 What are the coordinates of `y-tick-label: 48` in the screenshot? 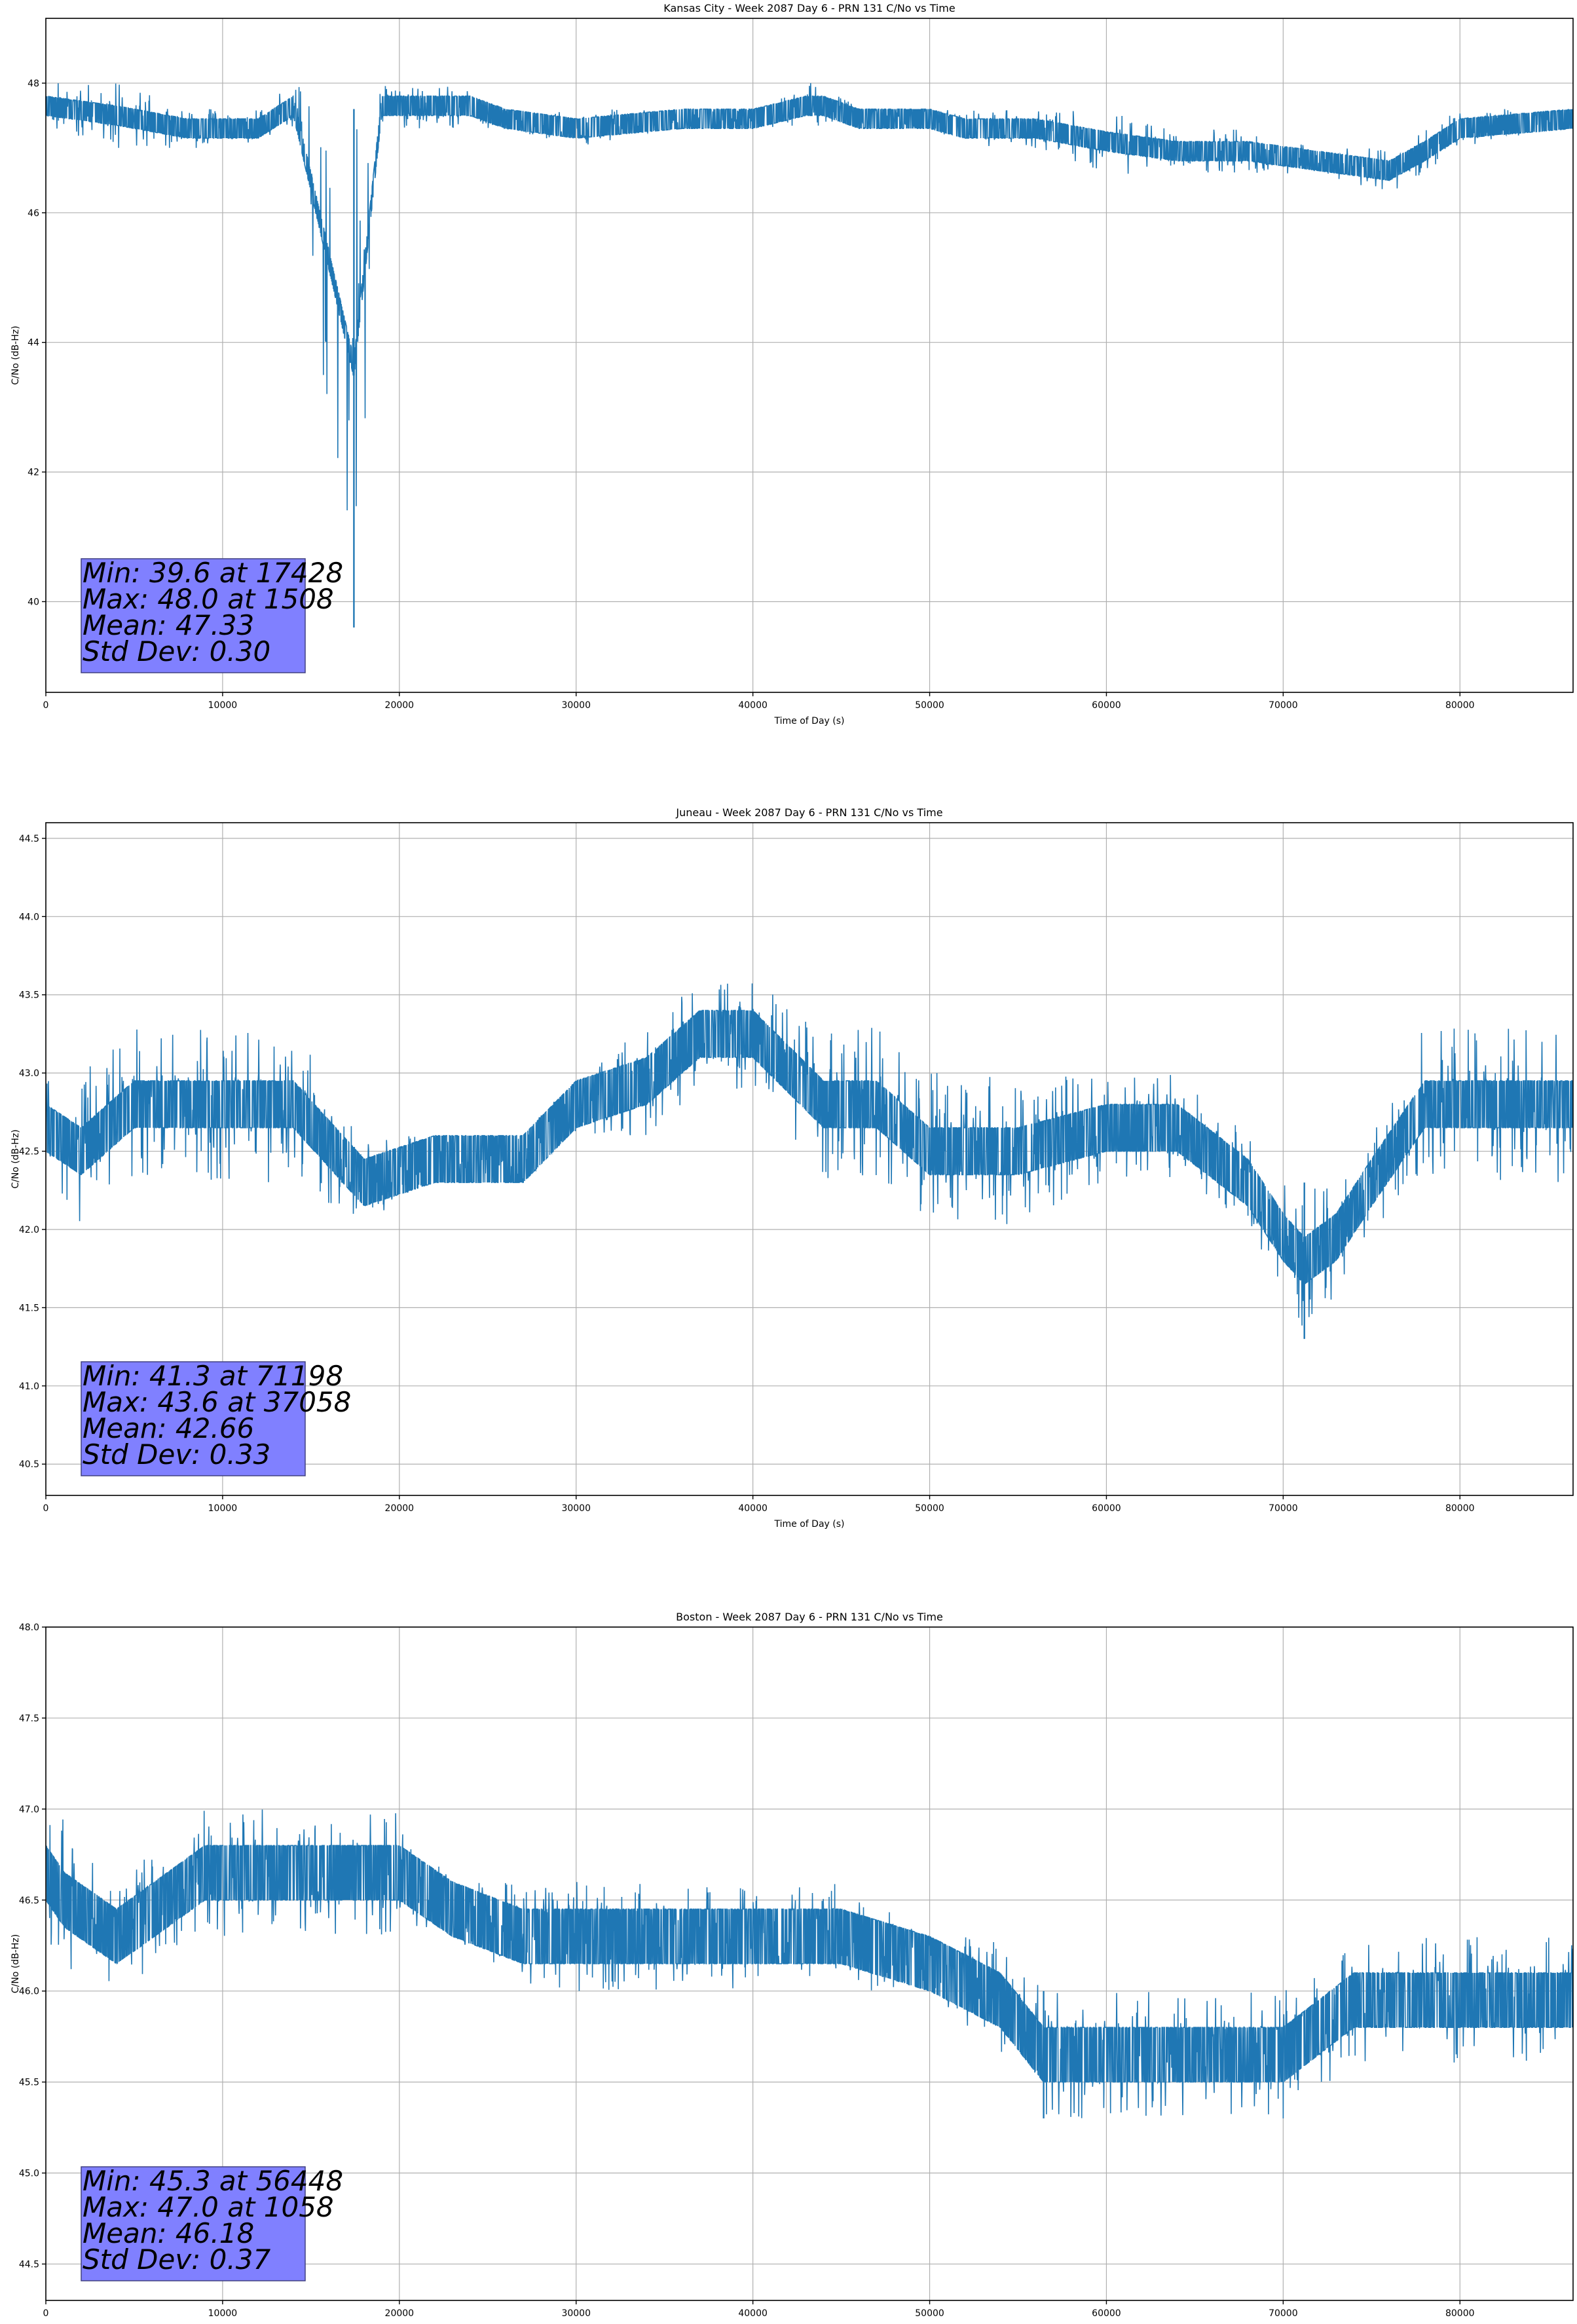 It's located at (33, 84).